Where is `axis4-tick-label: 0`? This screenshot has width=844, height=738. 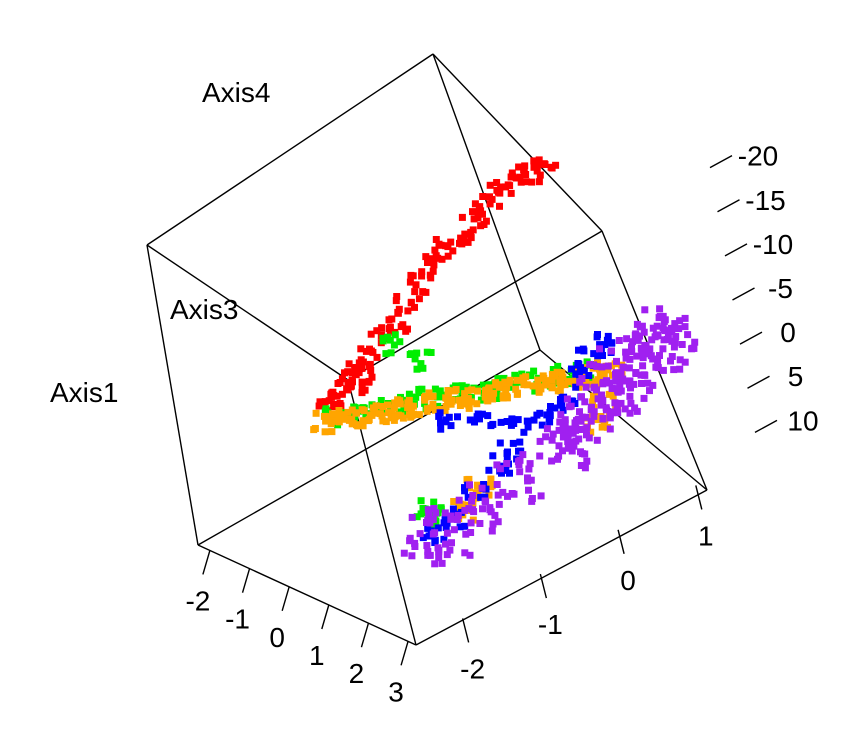 axis4-tick-label: 0 is located at coordinates (788, 332).